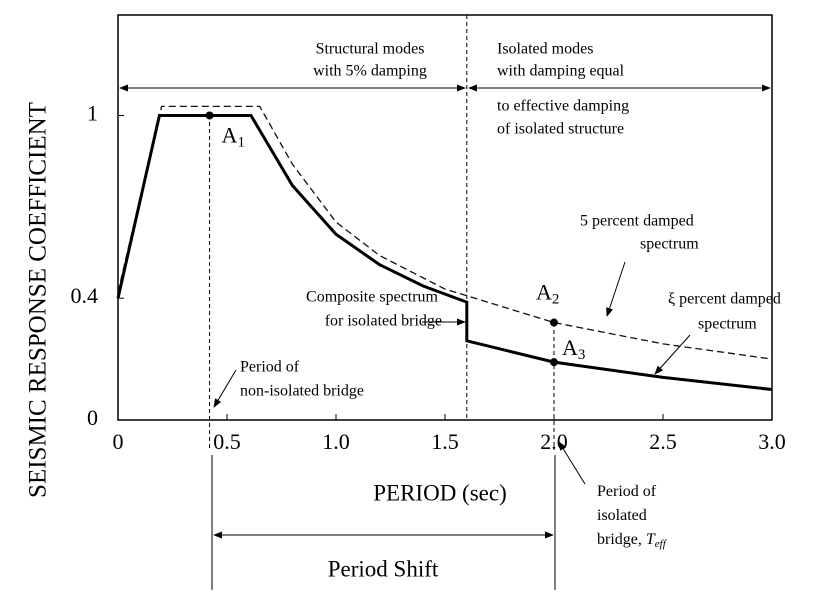 The width and height of the screenshot is (834, 592). Describe the element at coordinates (336, 441) in the screenshot. I see `x-tick-label: 1.0` at that location.